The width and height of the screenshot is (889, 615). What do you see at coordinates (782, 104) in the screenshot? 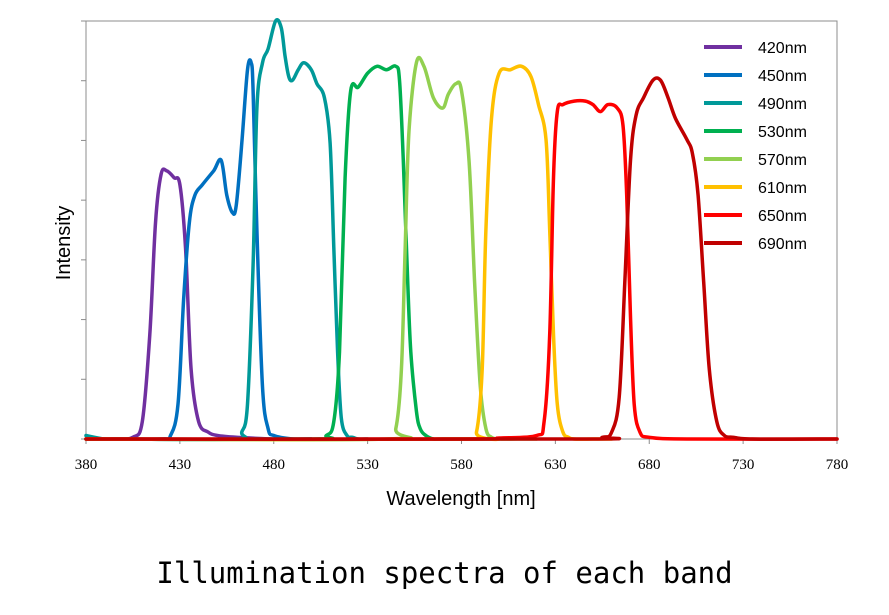
I see `legend-label-490nm: 490nm` at bounding box center [782, 104].